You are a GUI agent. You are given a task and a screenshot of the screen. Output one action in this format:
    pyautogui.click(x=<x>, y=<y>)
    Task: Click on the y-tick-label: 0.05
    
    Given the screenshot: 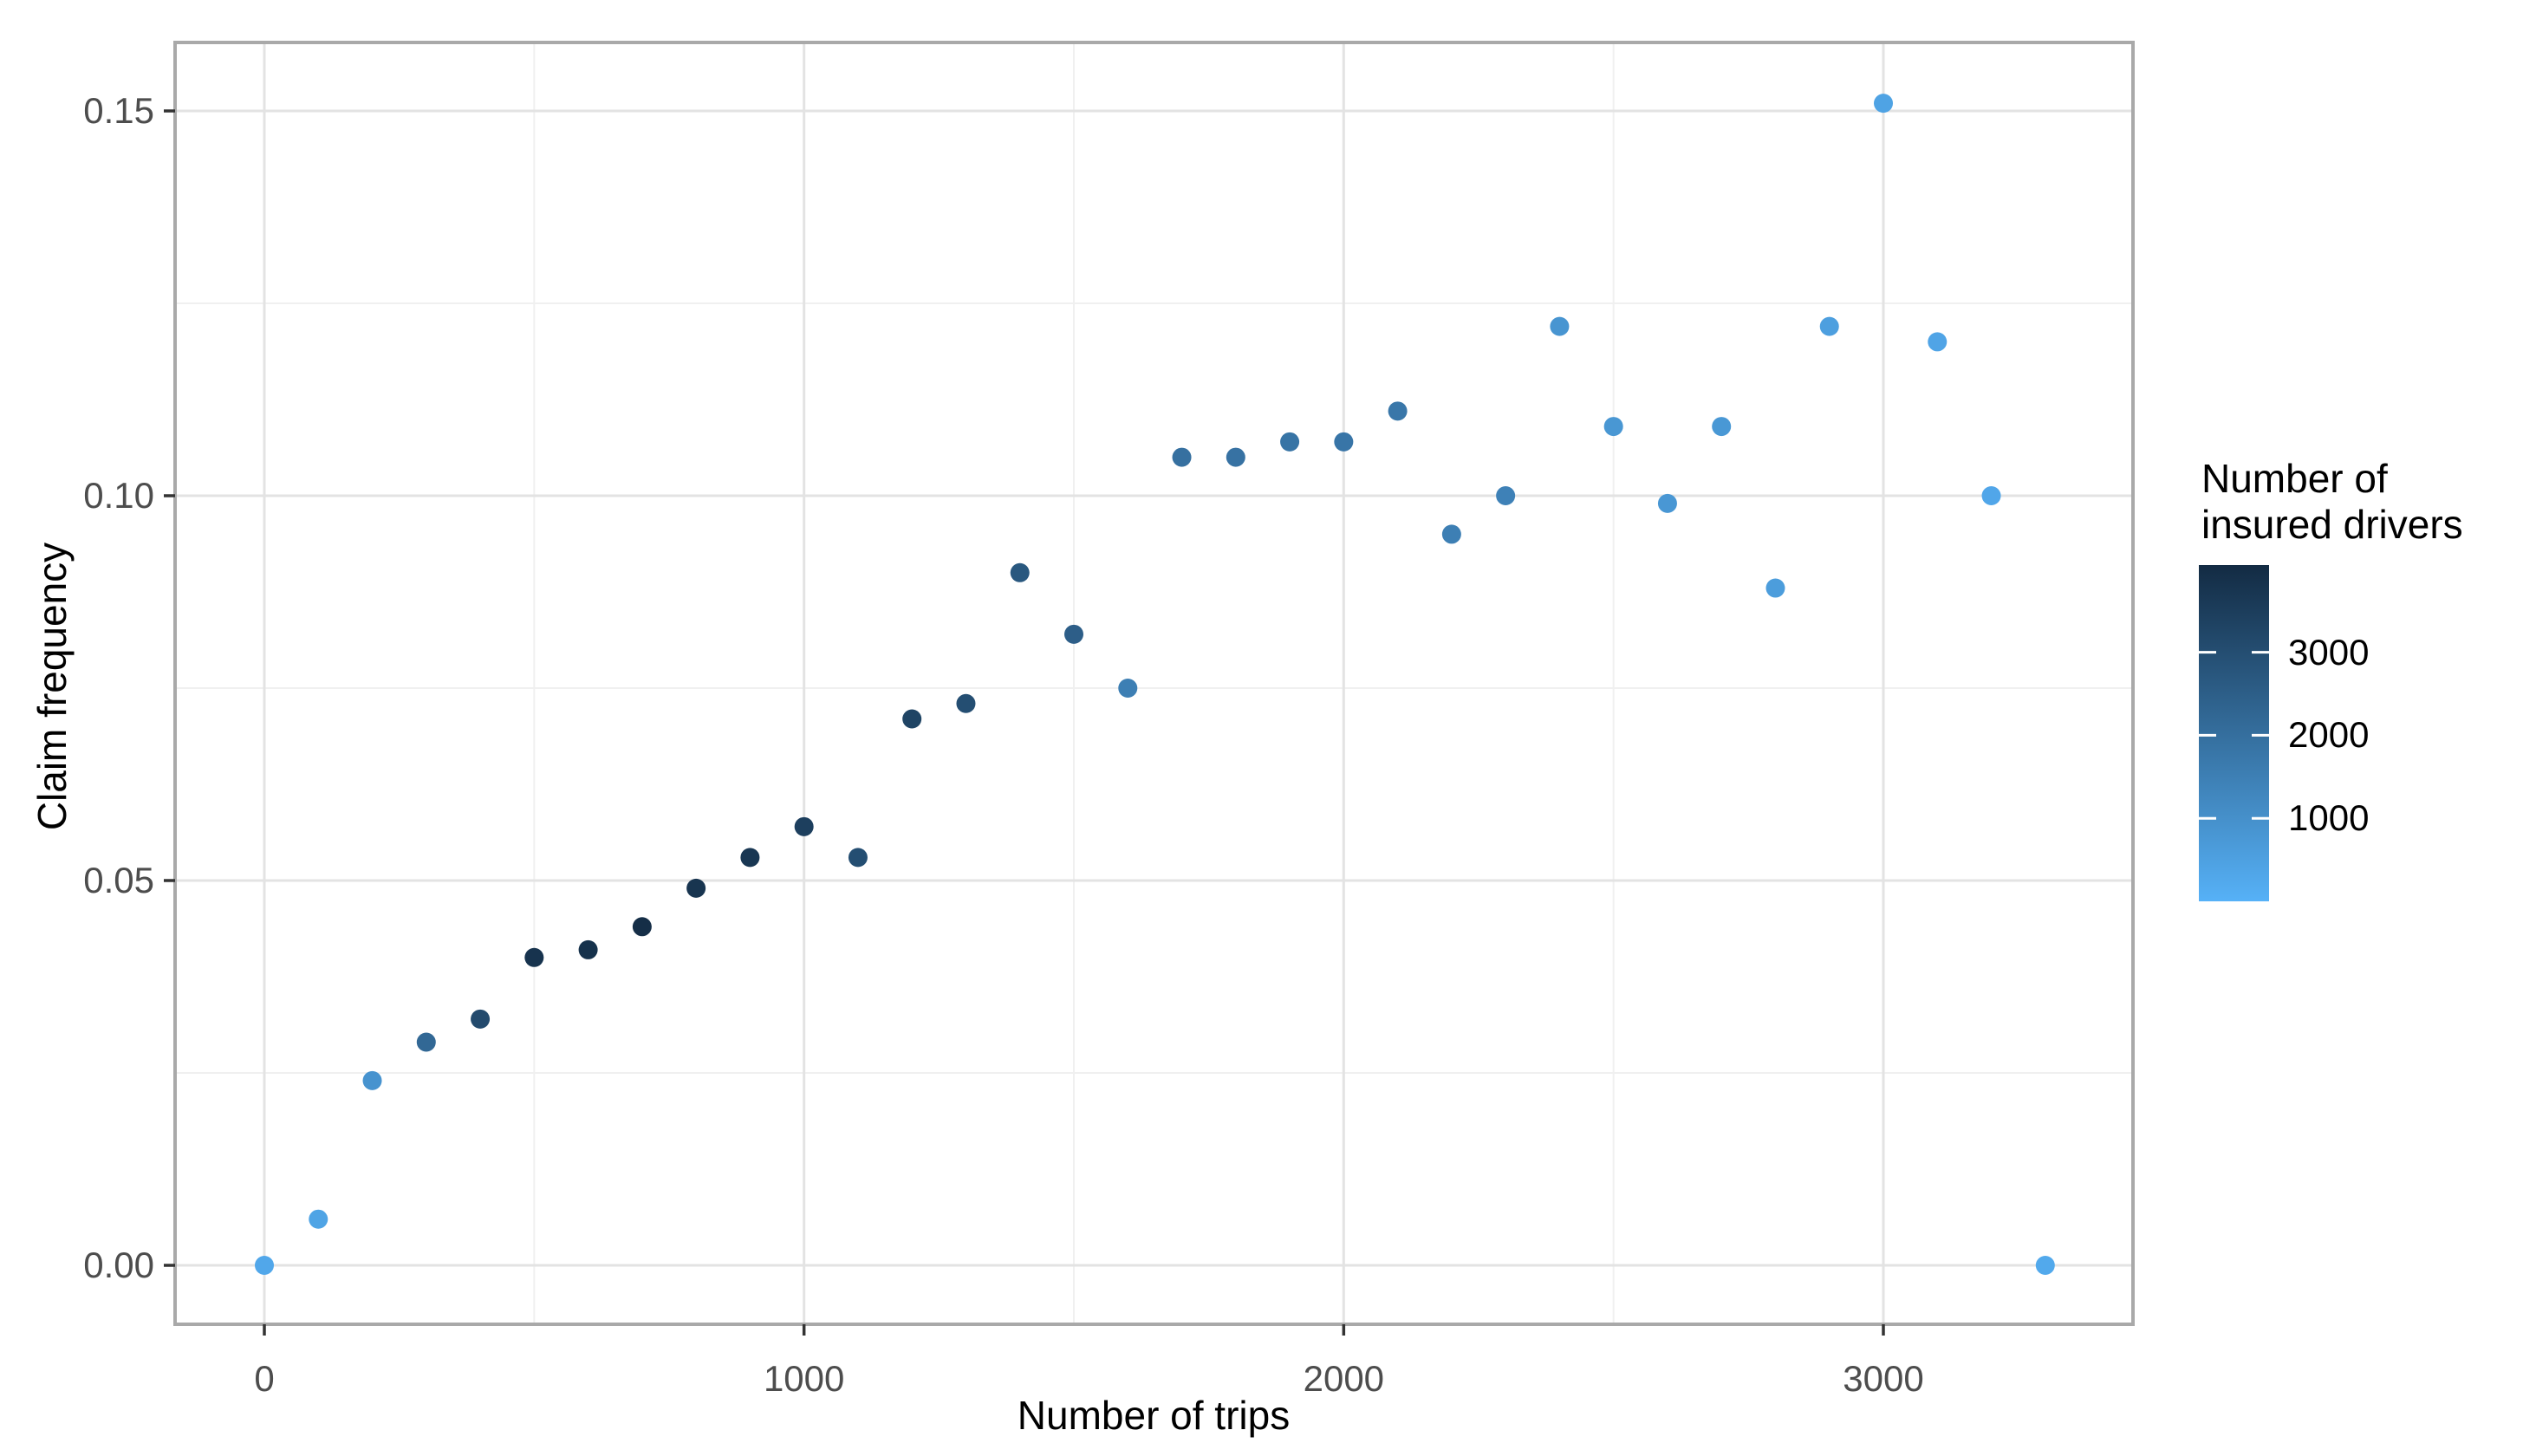 What is the action you would take?
    pyautogui.click(x=118, y=880)
    